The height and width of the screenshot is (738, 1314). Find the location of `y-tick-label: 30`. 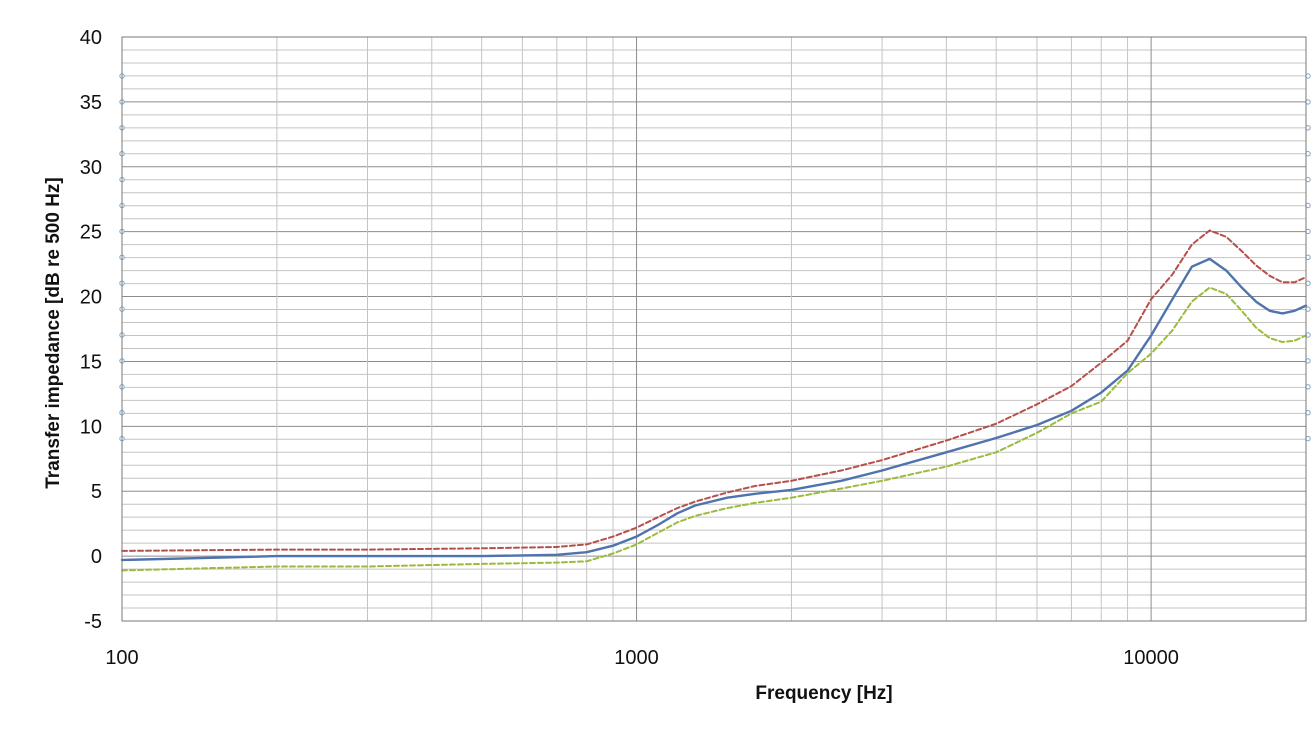

y-tick-label: 30 is located at coordinates (91, 168).